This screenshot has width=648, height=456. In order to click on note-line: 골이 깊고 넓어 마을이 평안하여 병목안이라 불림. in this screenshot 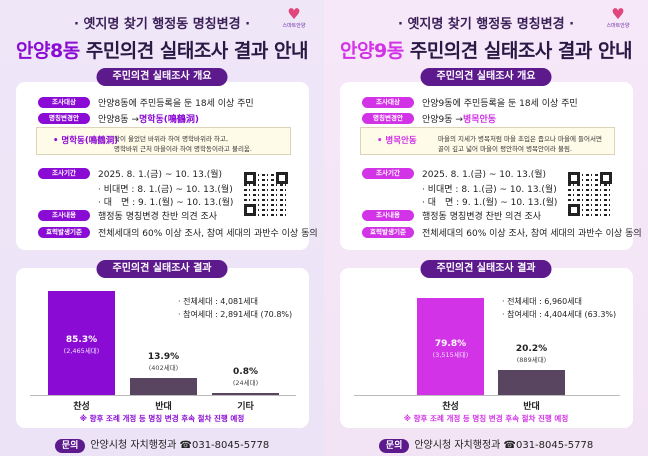, I will do `click(505, 149)`.